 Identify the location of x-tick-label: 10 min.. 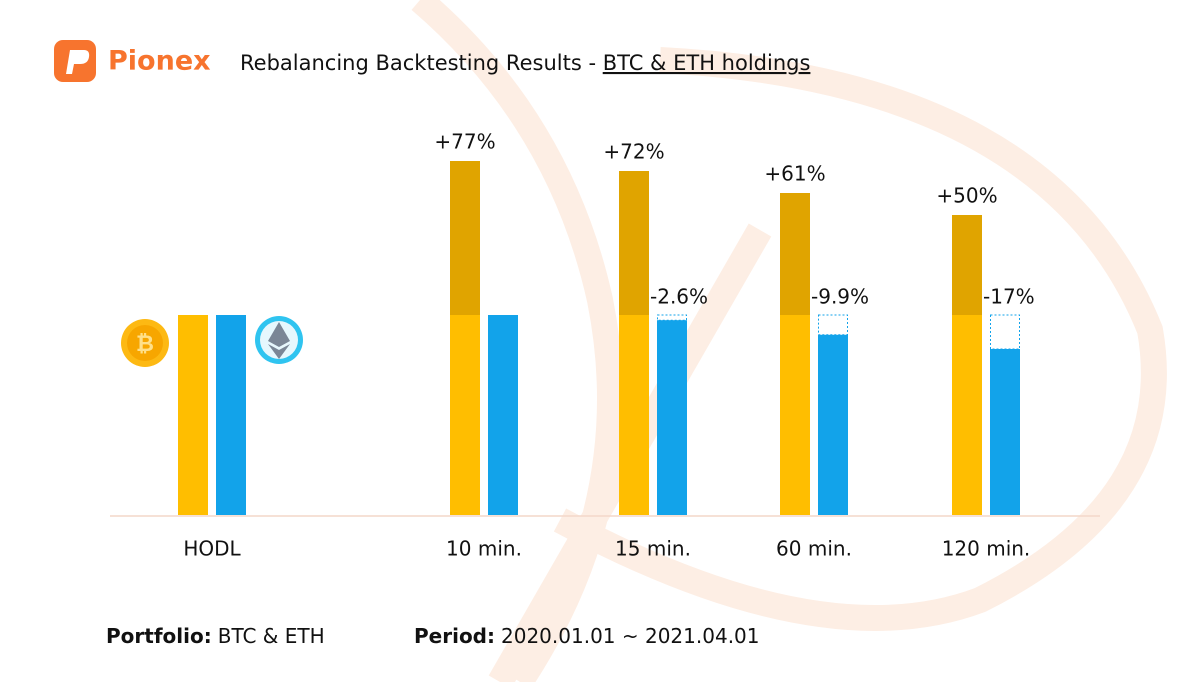
(484, 549).